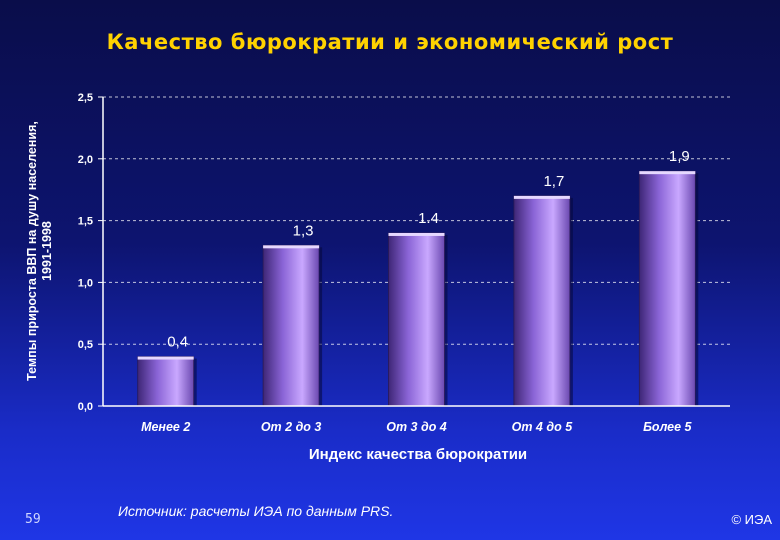  What do you see at coordinates (177, 342) in the screenshot?
I see `data-label: 0,4` at bounding box center [177, 342].